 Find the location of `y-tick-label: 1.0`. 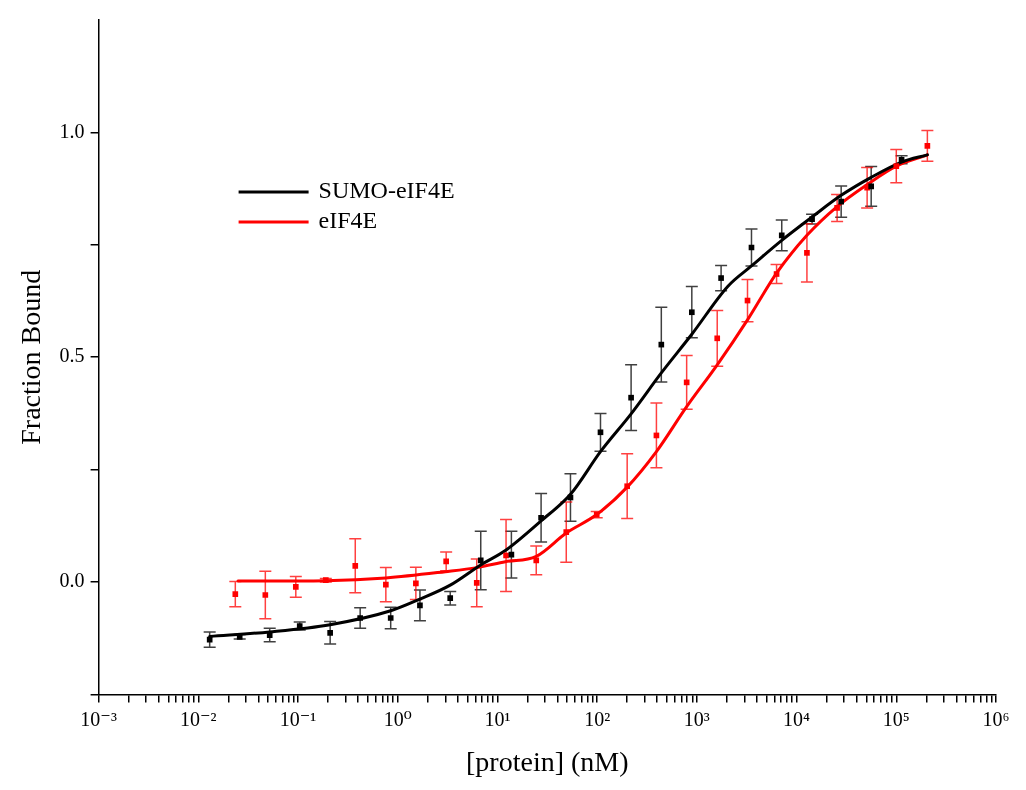

y-tick-label: 1.0 is located at coordinates (72, 130).